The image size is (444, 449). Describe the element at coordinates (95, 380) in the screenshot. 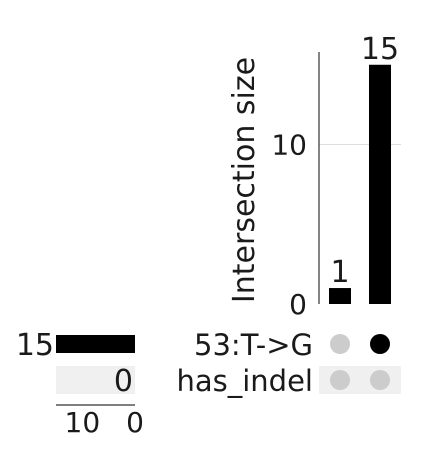

I see `set-size-row-shade` at that location.